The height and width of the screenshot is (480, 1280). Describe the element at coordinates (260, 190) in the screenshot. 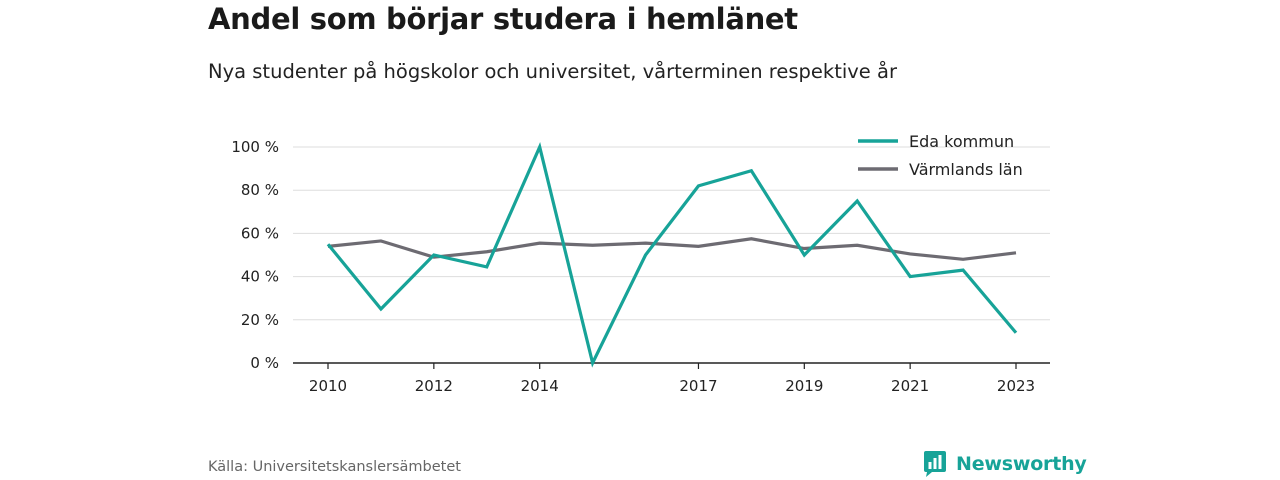

I see `y-tick-label: 80 %` at that location.